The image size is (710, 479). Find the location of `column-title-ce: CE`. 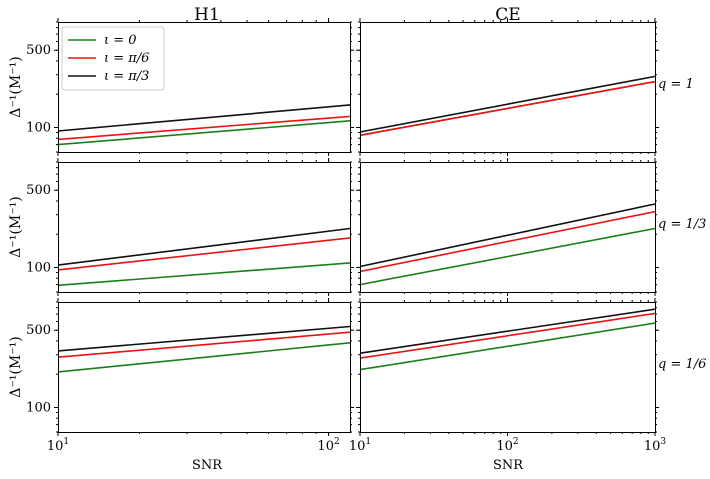

column-title-ce: CE is located at coordinates (507, 15).